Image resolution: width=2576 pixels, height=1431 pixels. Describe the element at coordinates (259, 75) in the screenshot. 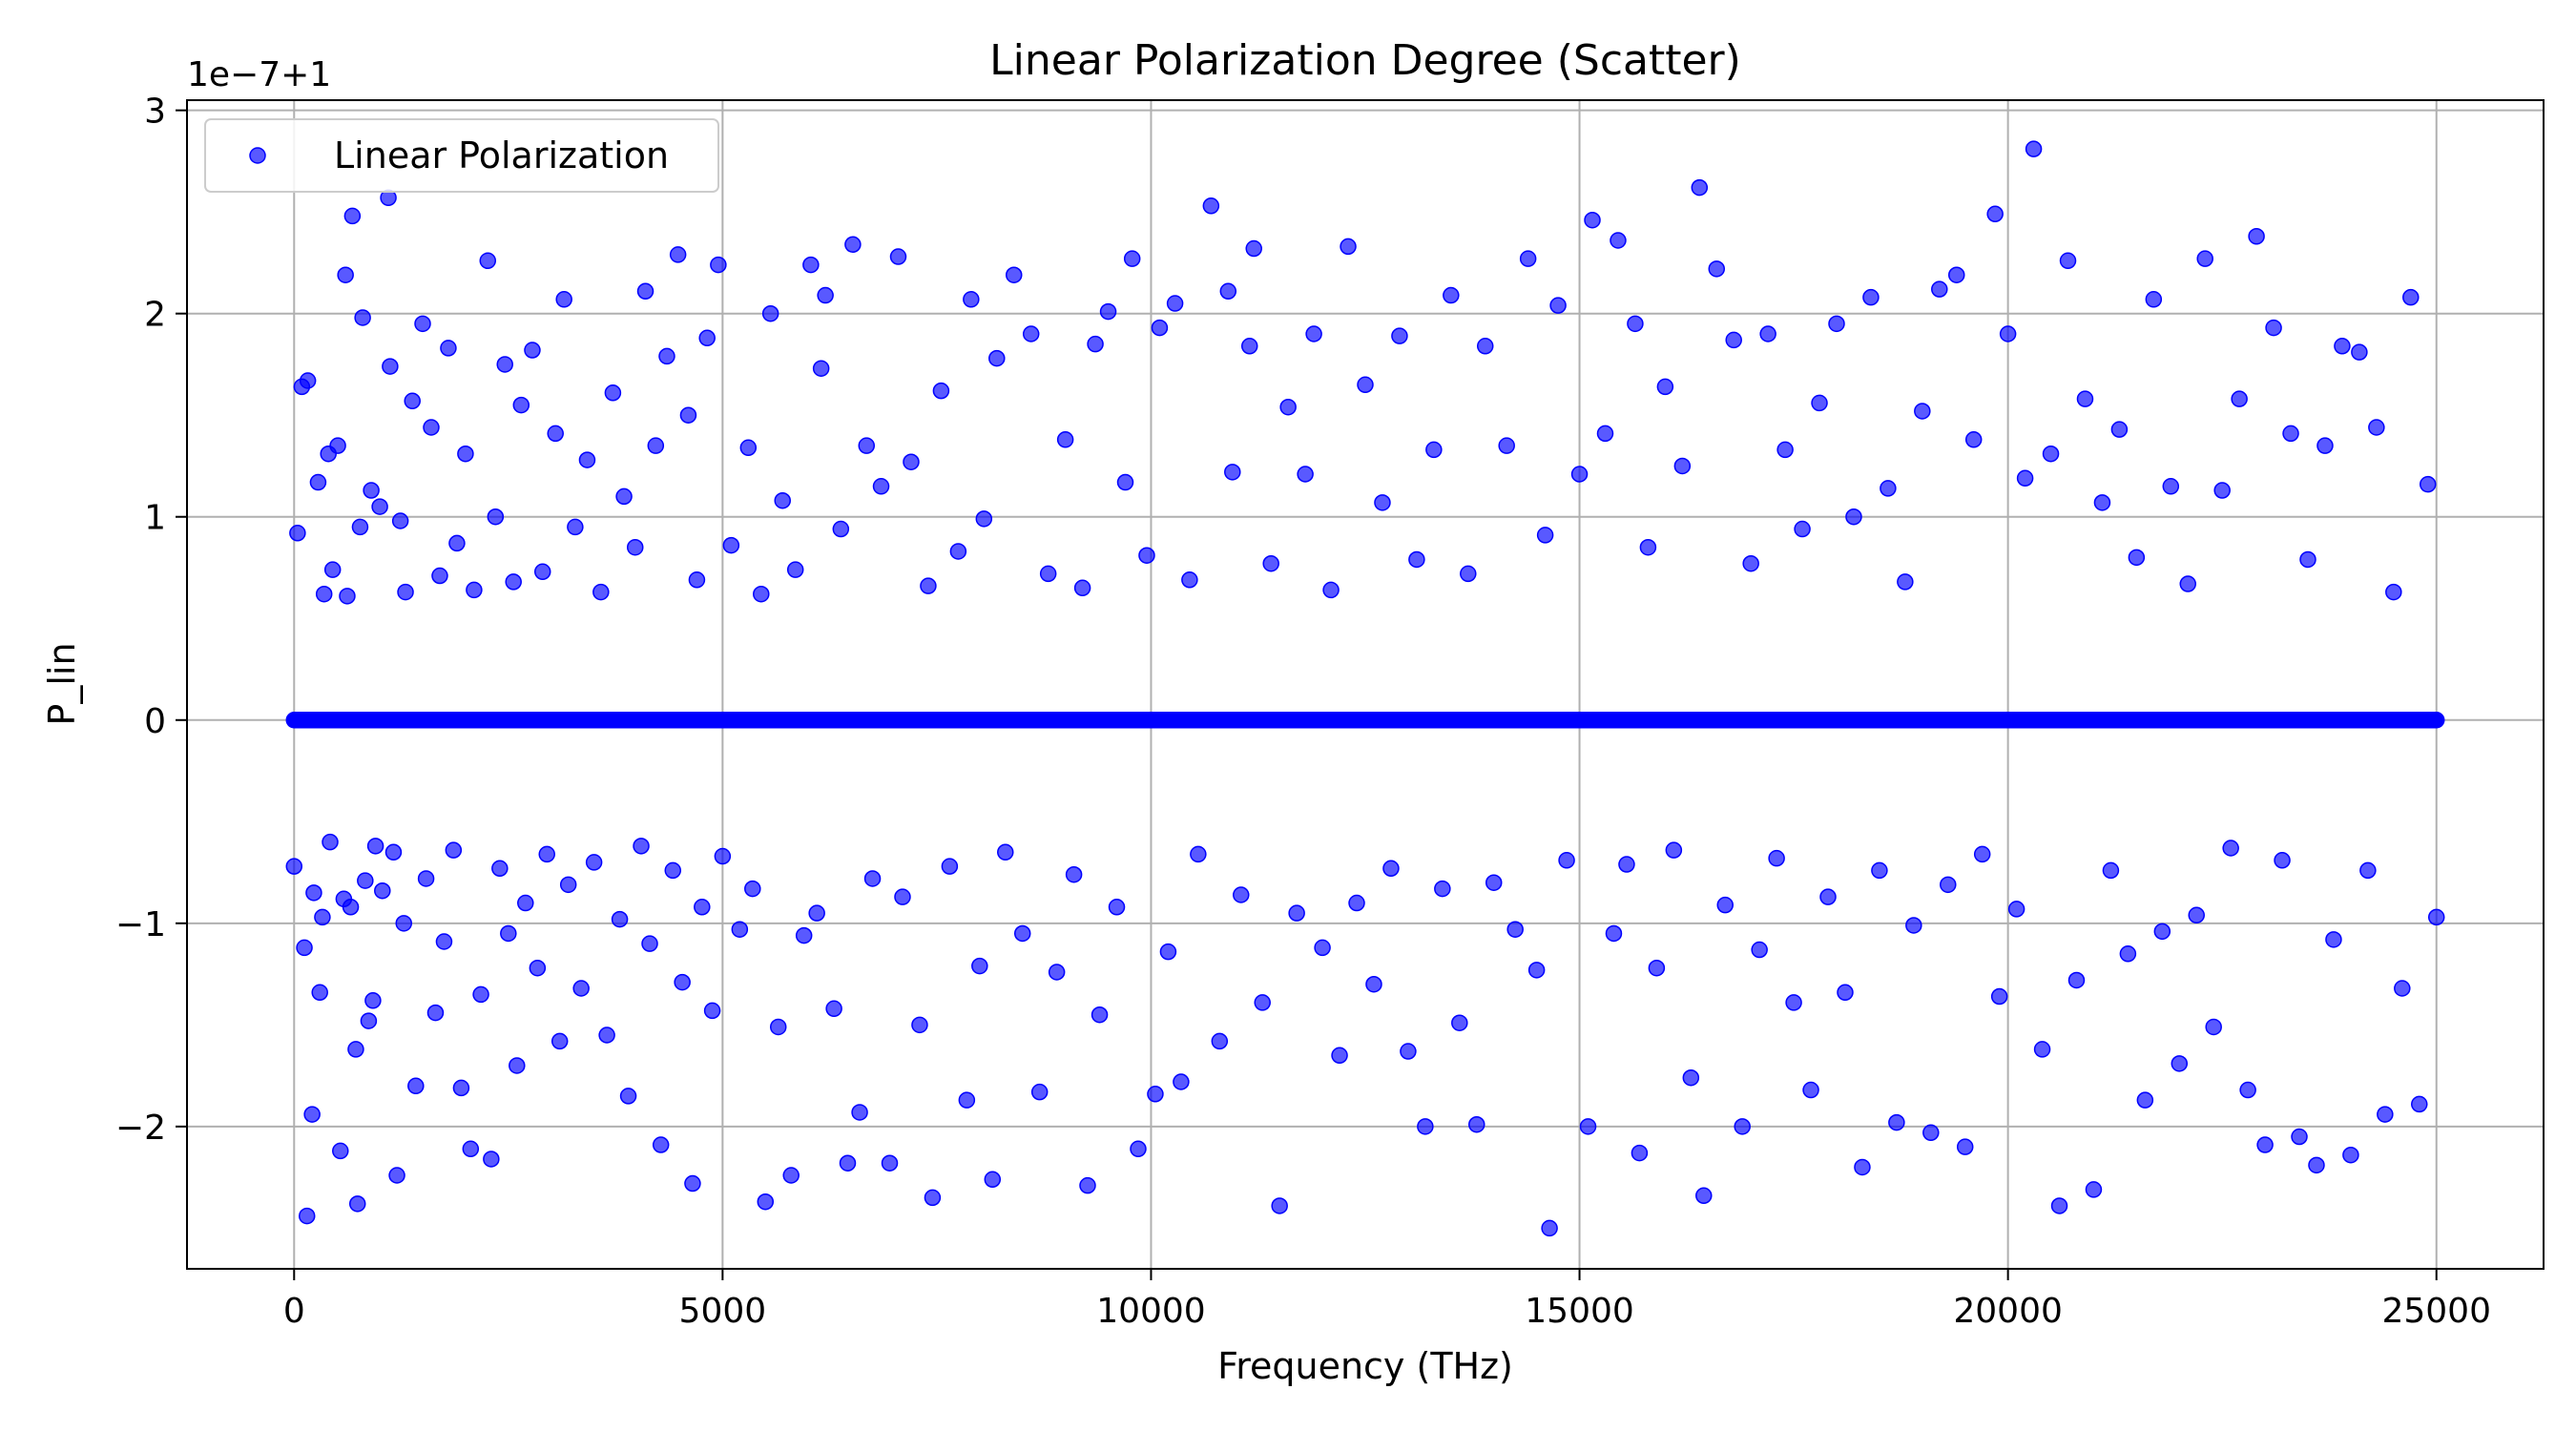

I see `y-offset-label: 1e−7+1` at that location.